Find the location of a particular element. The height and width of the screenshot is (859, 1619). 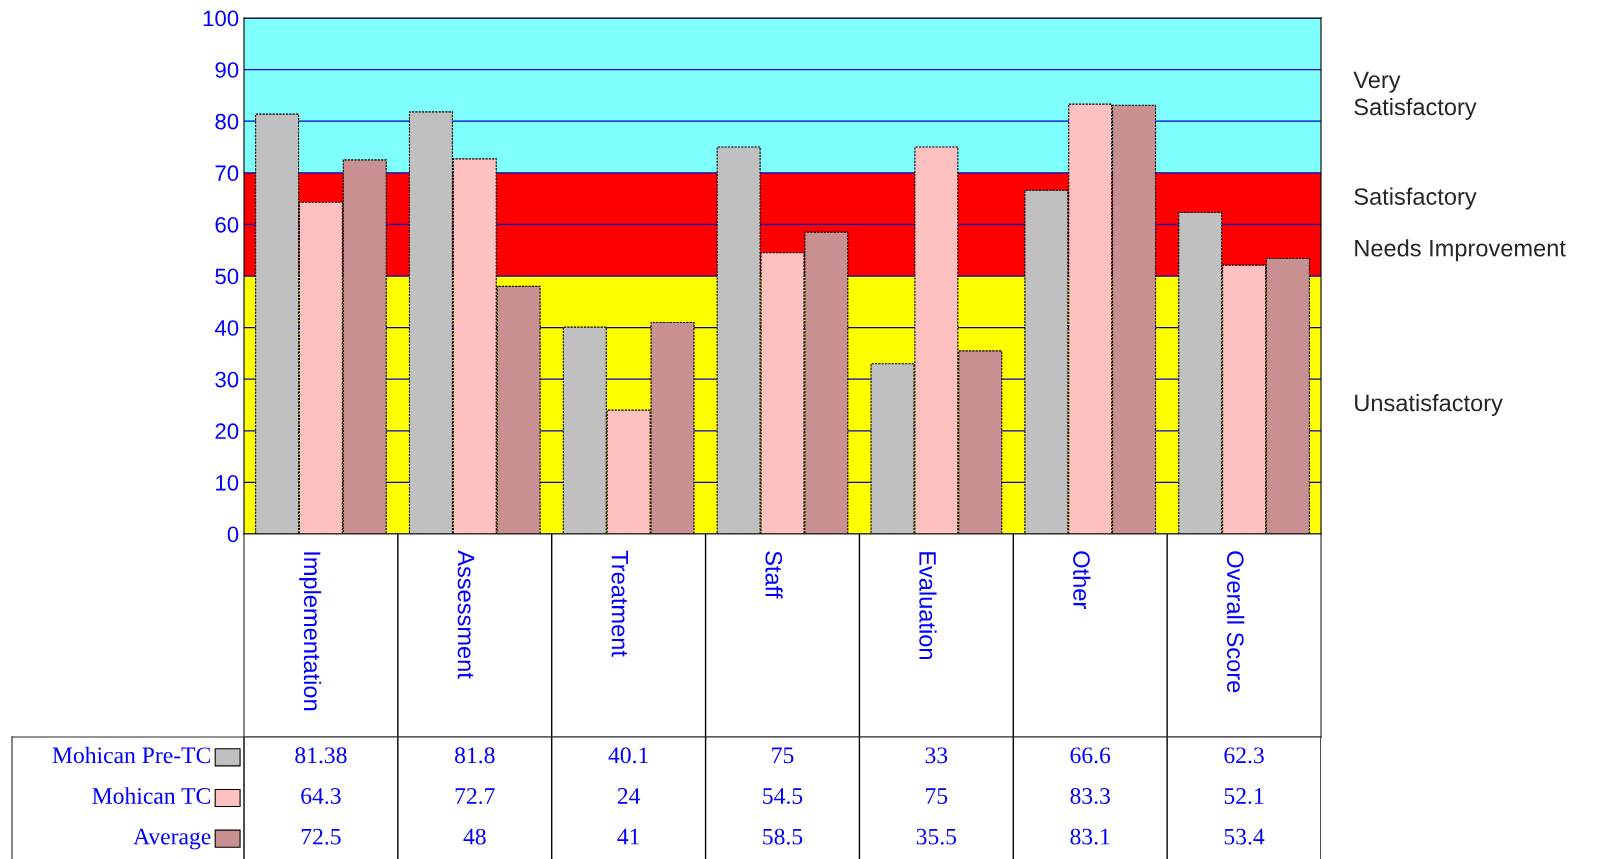

y-tick-label: 20 is located at coordinates (227, 431).